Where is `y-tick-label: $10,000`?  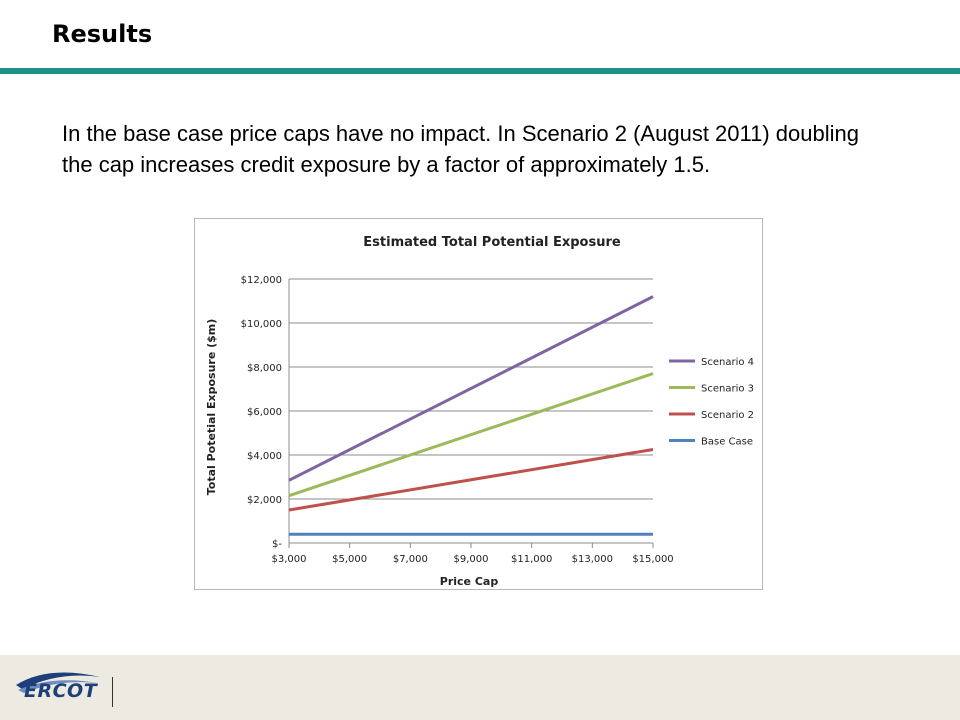
y-tick-label: $10,000 is located at coordinates (261, 324).